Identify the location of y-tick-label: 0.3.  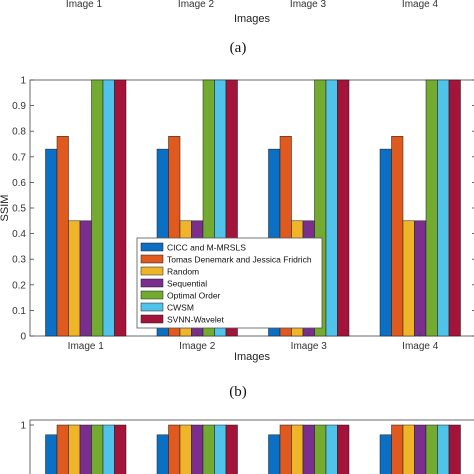
(19, 260).